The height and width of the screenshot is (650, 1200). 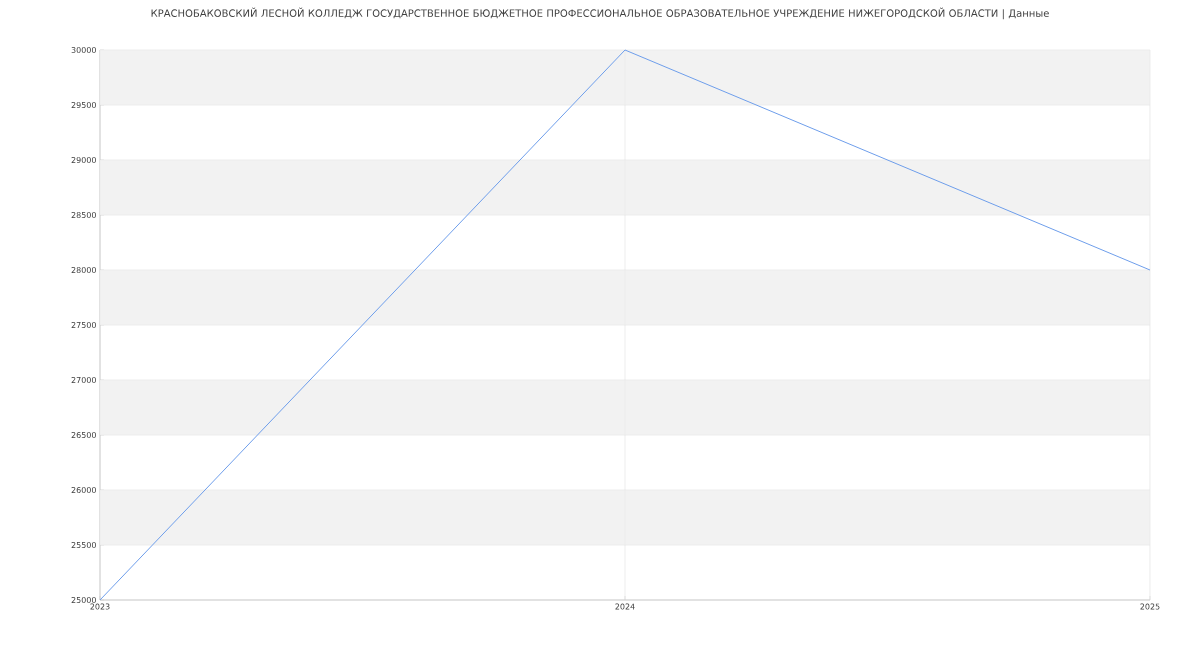 What do you see at coordinates (83, 160) in the screenshot?
I see `y-tick-label: 29000` at bounding box center [83, 160].